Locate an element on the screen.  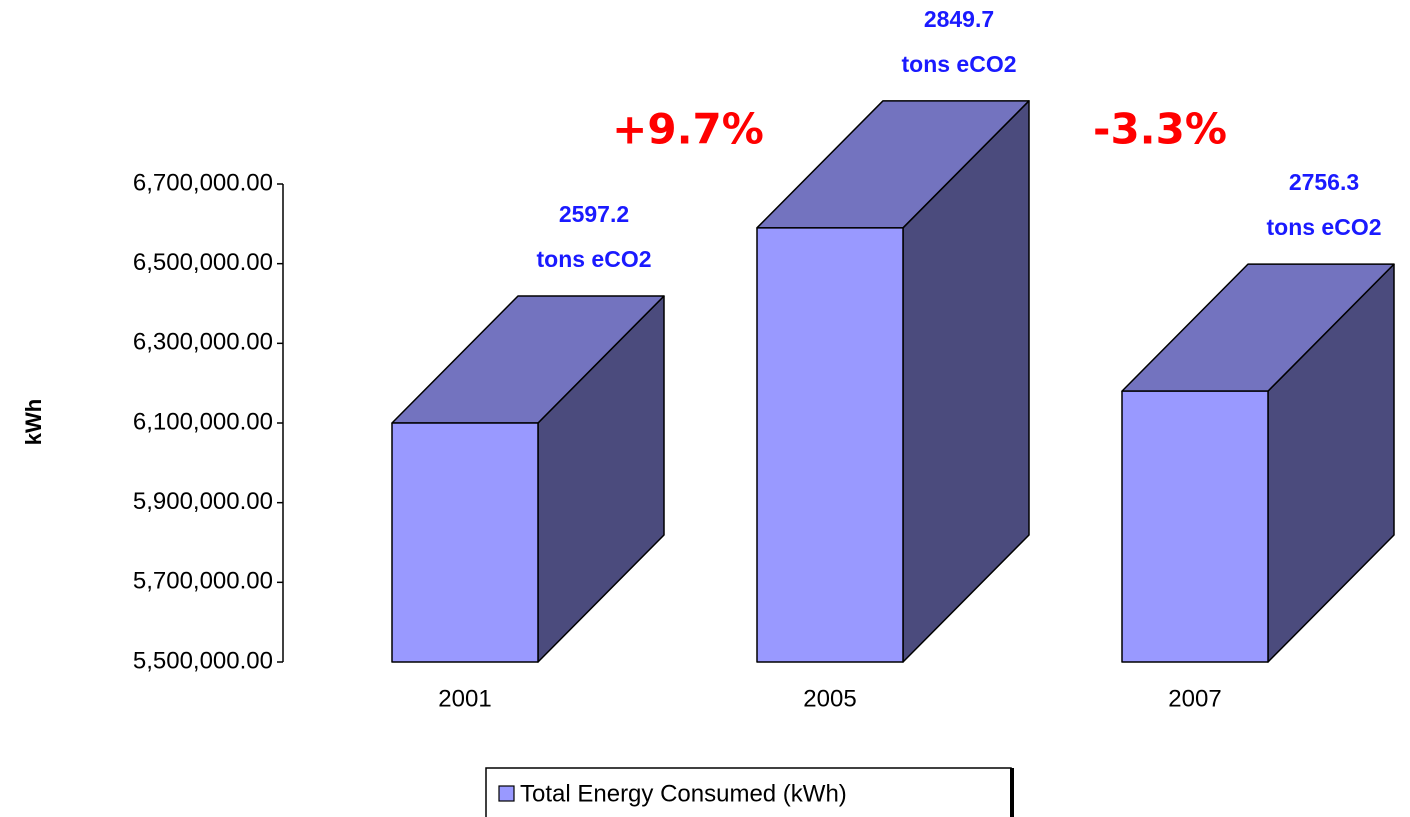
y-tick-label: 6,500,000.00 is located at coordinates (203, 262).